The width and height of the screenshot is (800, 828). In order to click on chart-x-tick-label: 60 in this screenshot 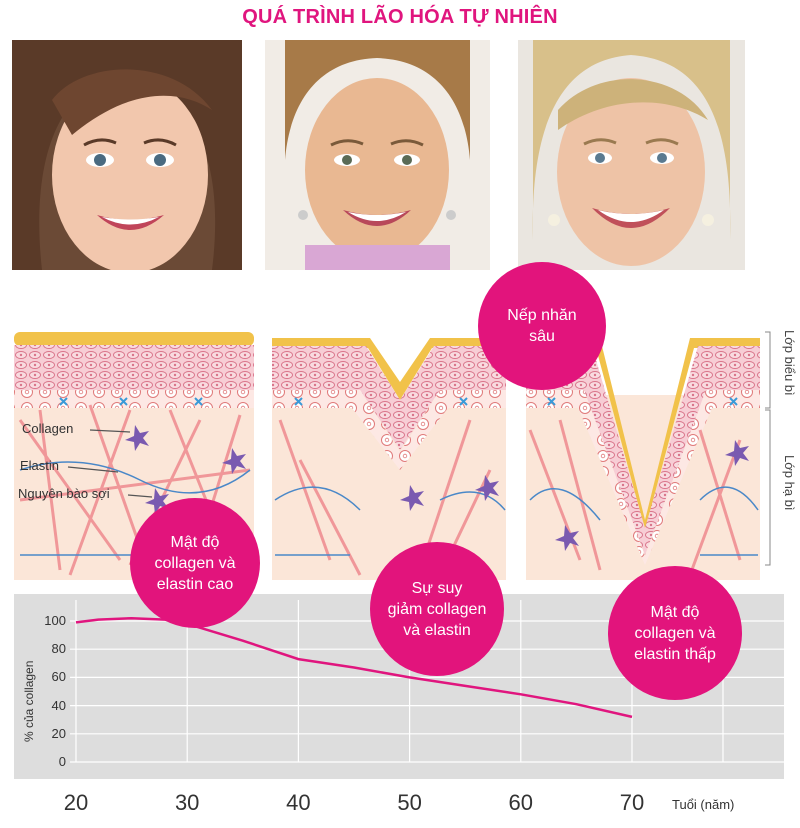, I will do `click(521, 802)`.